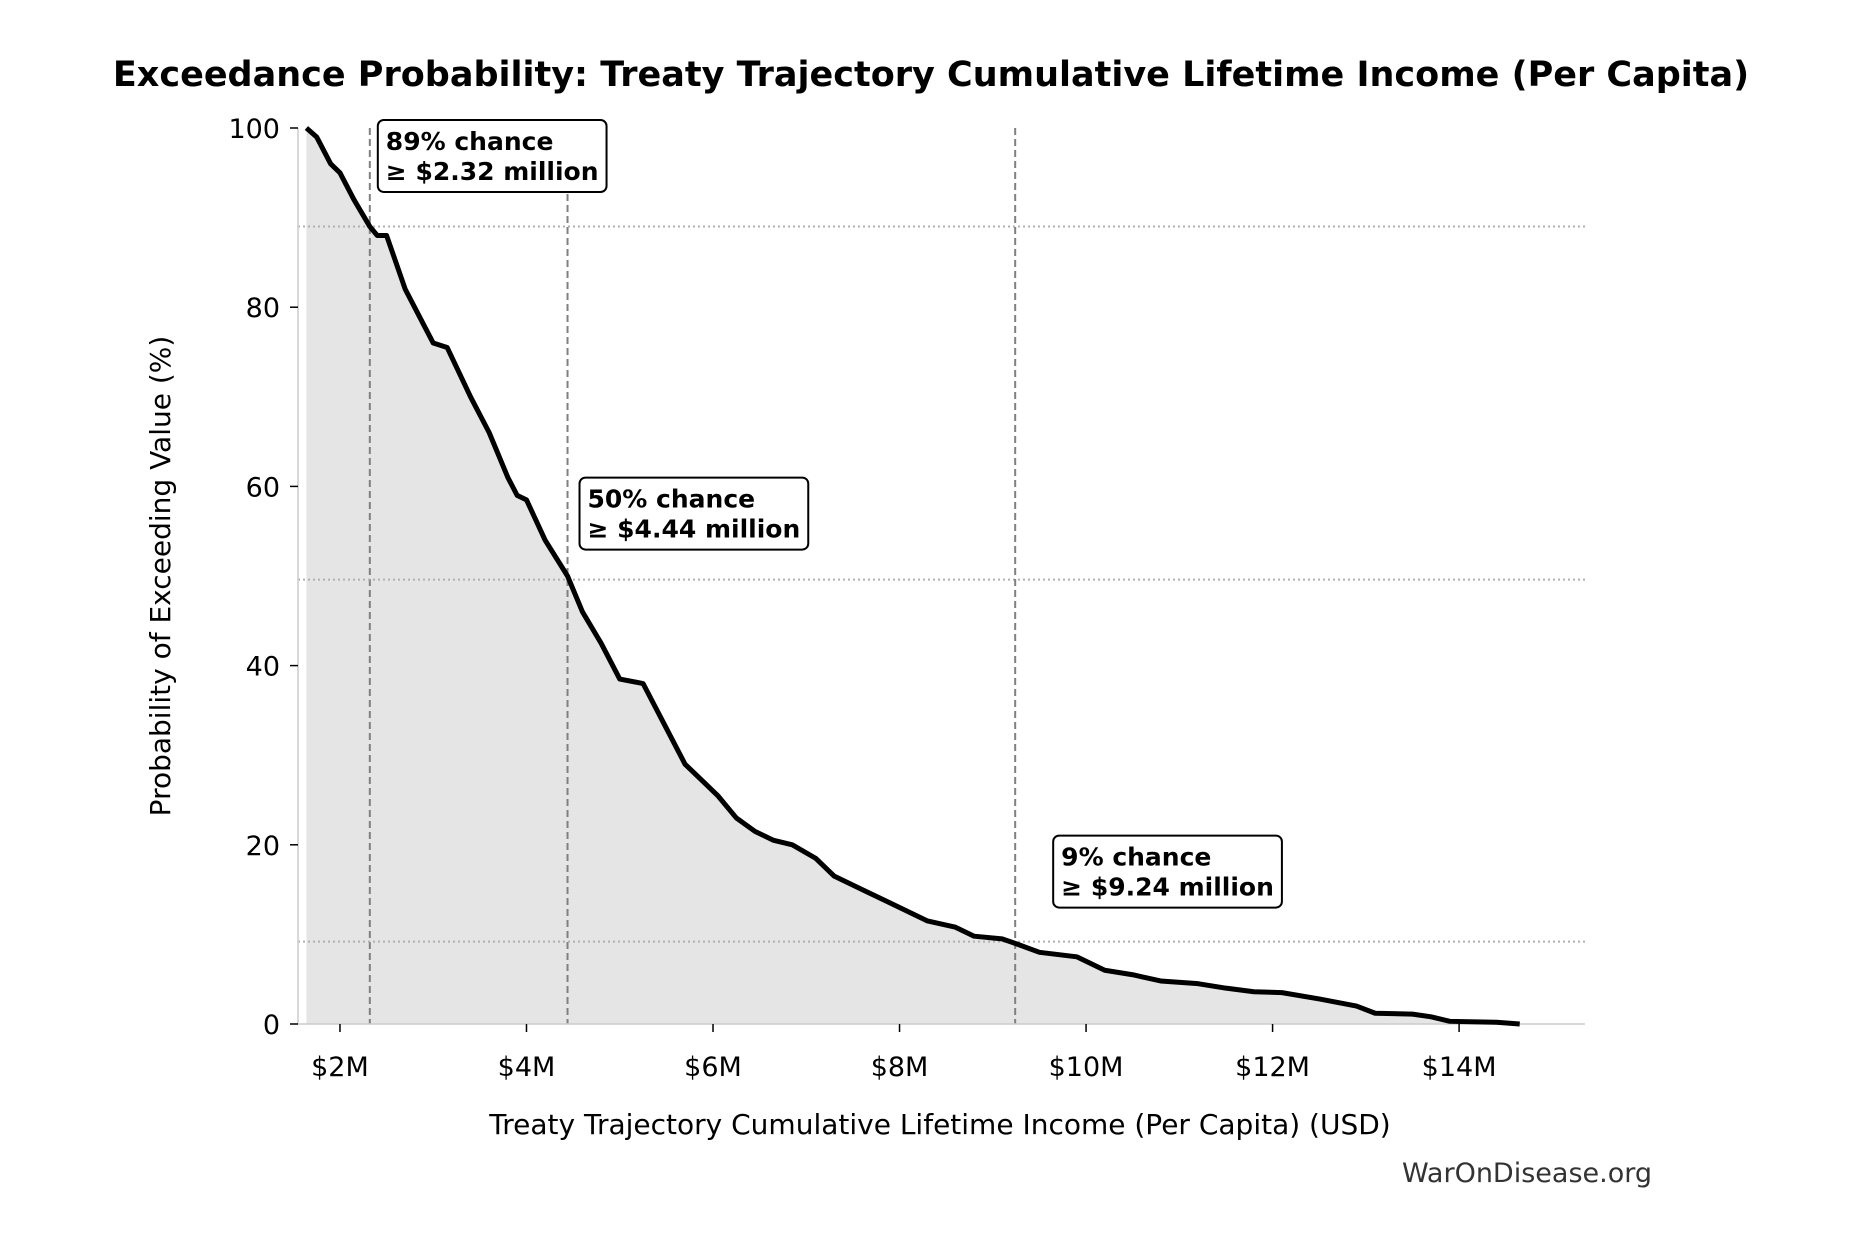 The width and height of the screenshot is (1863, 1234). What do you see at coordinates (672, 499) in the screenshot?
I see `annotation-line1: 50% chance` at bounding box center [672, 499].